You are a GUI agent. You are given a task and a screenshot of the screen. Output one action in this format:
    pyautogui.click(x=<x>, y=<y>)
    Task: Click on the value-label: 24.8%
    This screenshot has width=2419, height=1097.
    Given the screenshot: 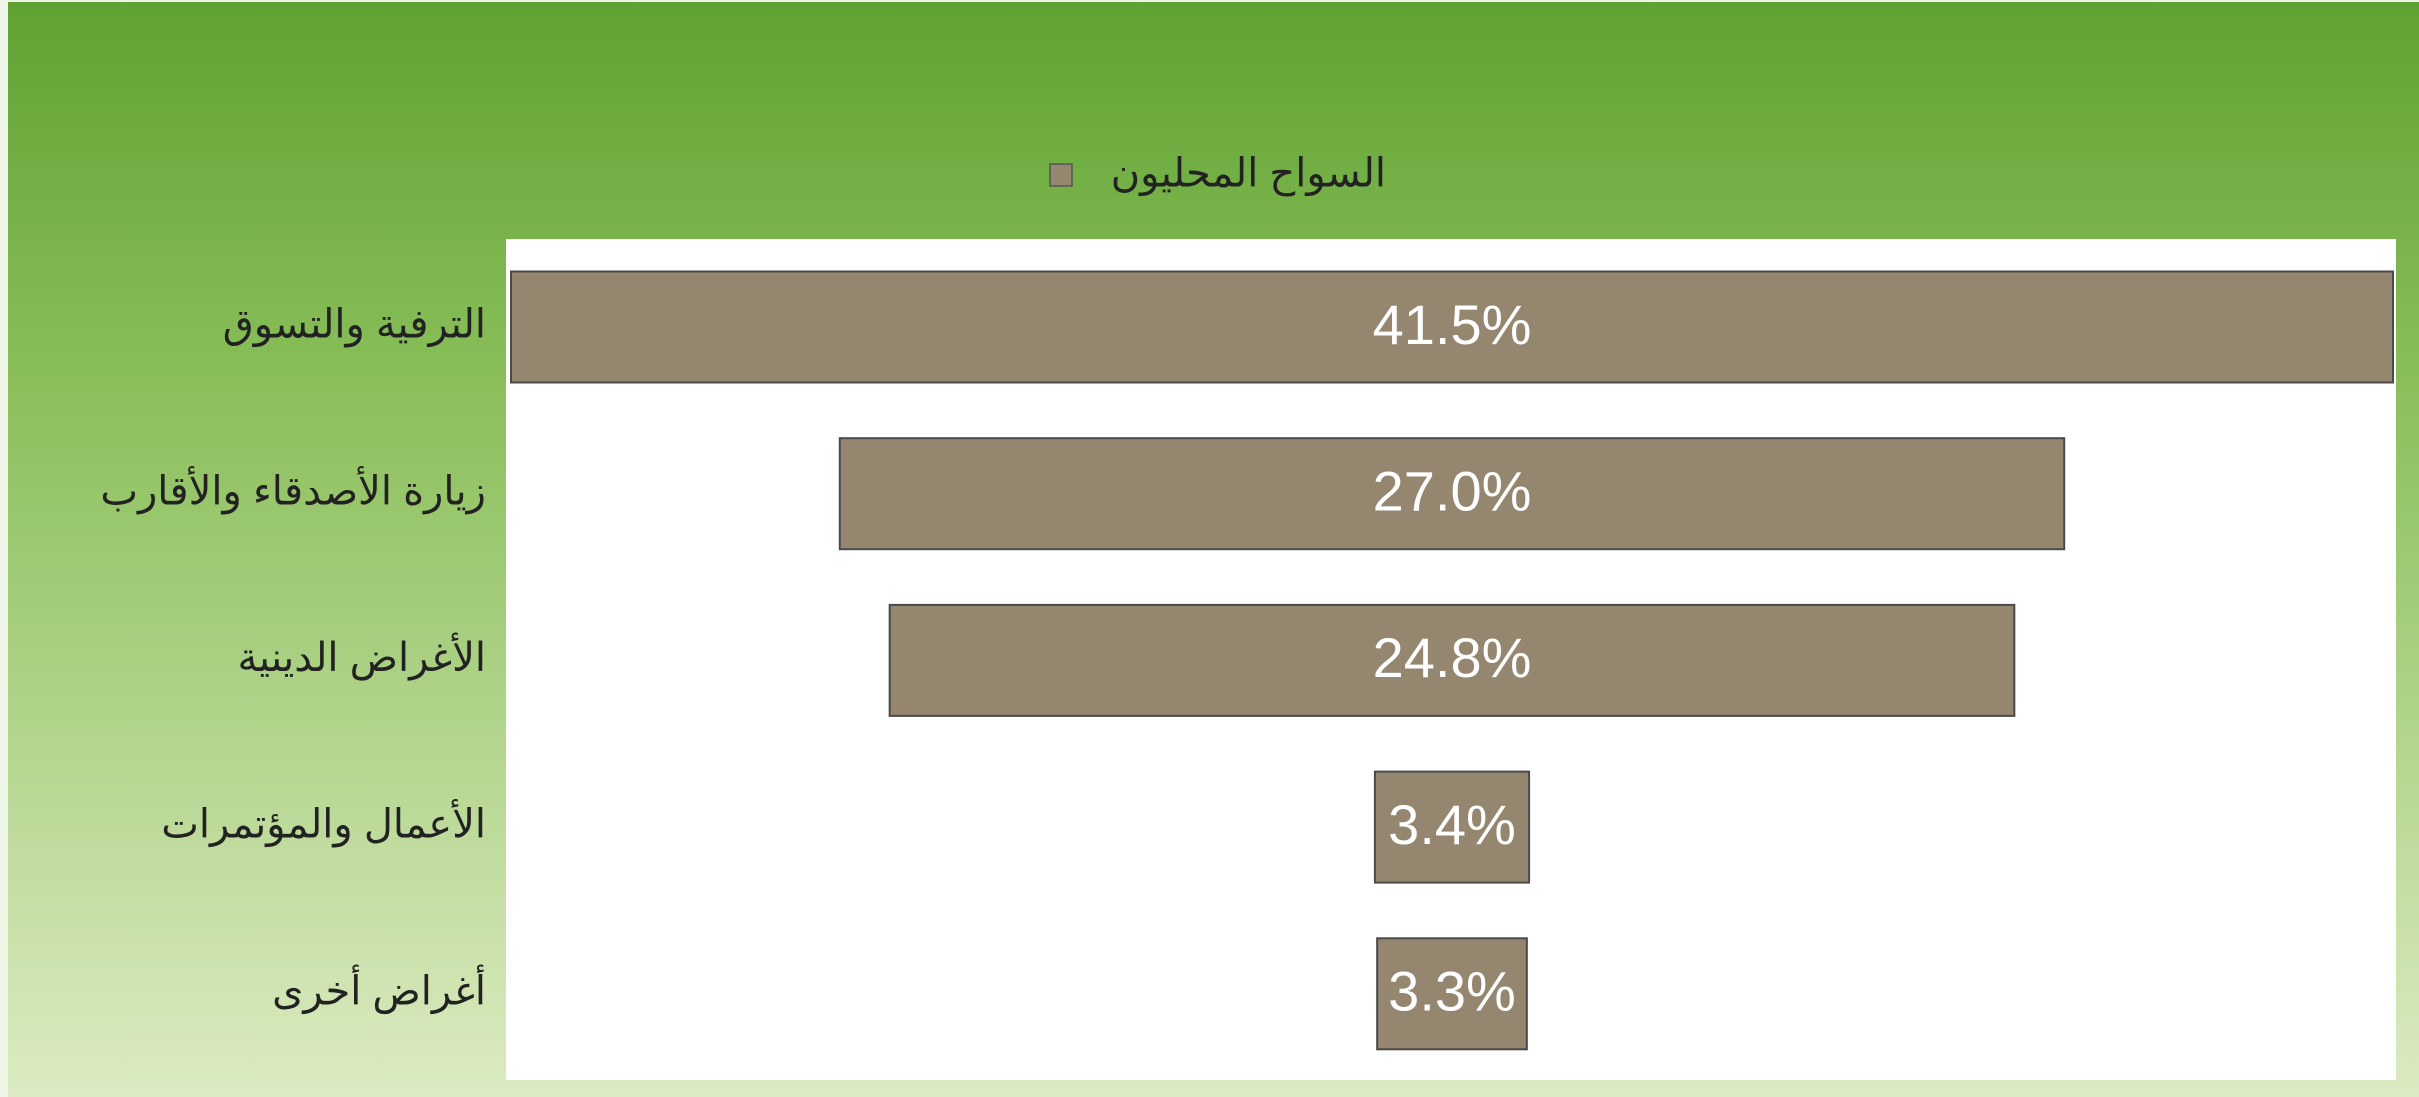 What is the action you would take?
    pyautogui.click(x=1452, y=657)
    